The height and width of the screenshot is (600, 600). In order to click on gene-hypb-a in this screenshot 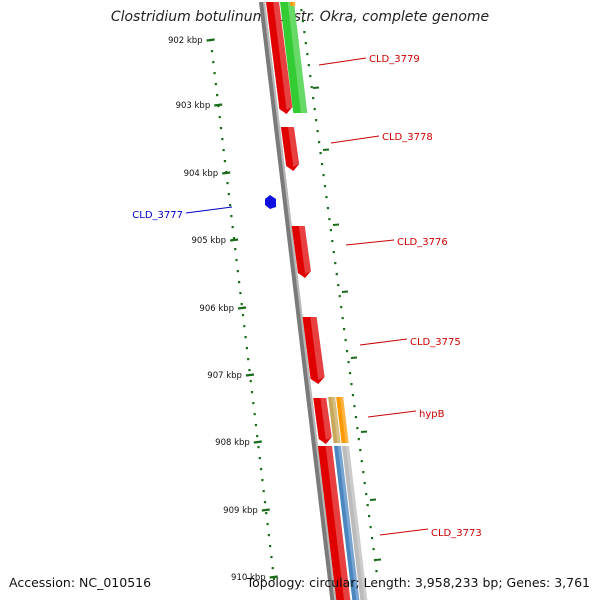, I will do `click(322, 421)`.